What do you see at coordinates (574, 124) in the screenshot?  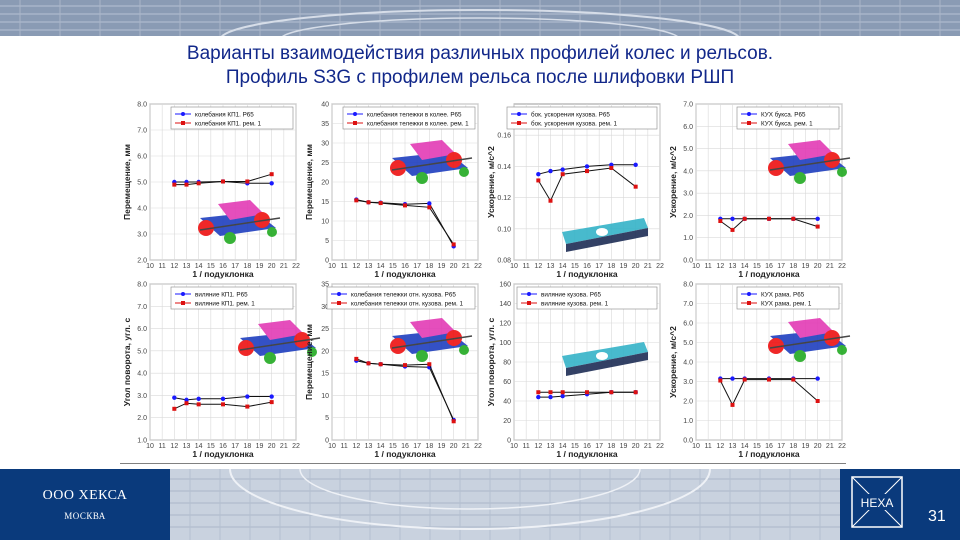 I see `legend-entry: бок. ускорения кузова. рем. 1` at bounding box center [574, 124].